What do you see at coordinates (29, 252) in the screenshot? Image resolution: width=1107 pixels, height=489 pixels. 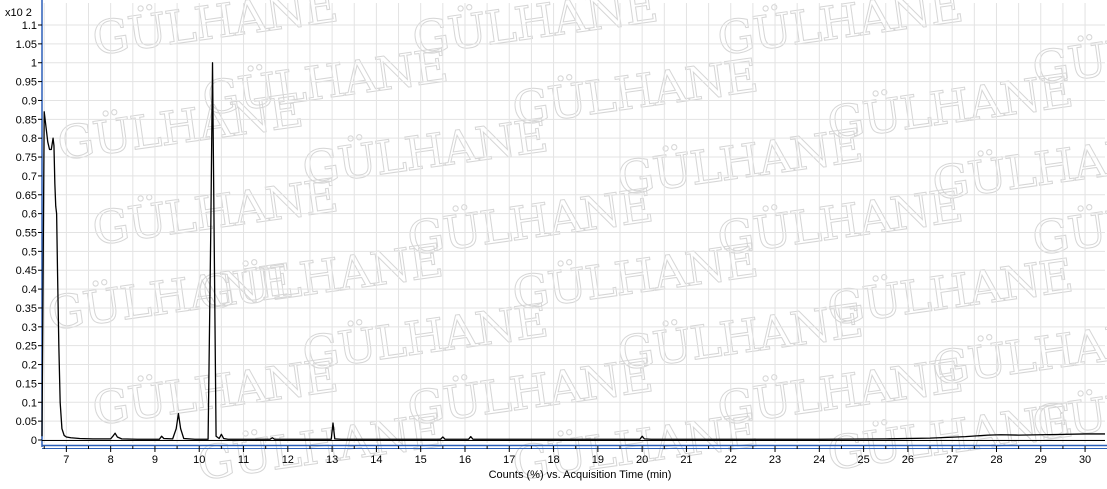 I see `y-tick-label: 0.5` at bounding box center [29, 252].